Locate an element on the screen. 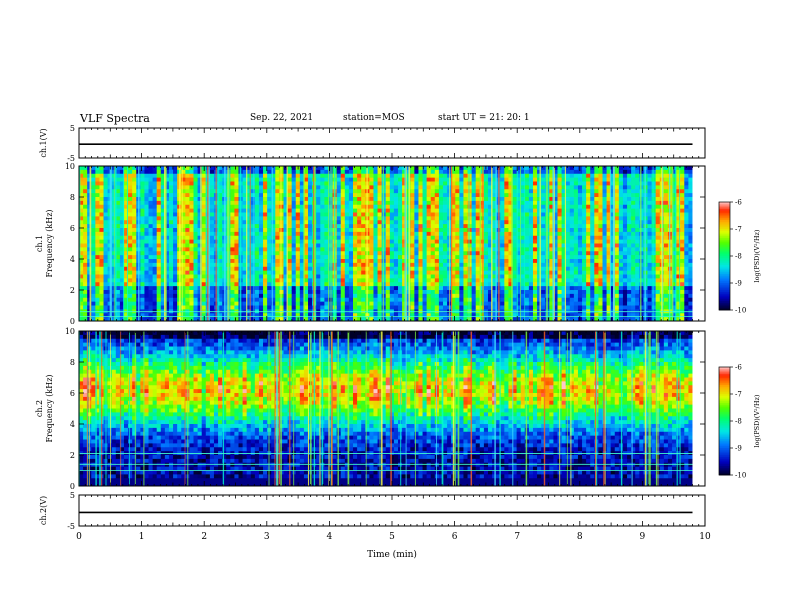 Image resolution: width=792 pixels, height=612 pixels. ch1-waveform-frame: 5 -5 ch.1(V) is located at coordinates (372, 143).